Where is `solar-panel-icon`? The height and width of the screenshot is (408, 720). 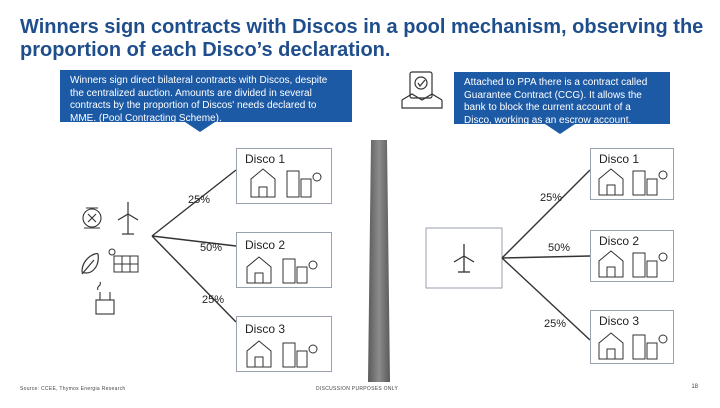
solar-panel-icon is located at coordinates (123, 260).